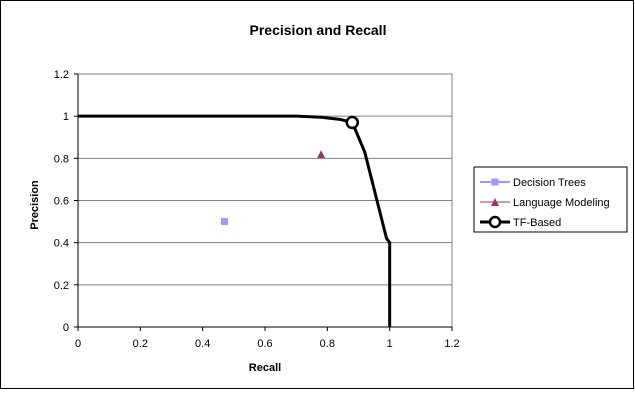 This screenshot has width=635, height=395. Describe the element at coordinates (495, 202) in the screenshot. I see `legend-marker-language-modeling` at that location.